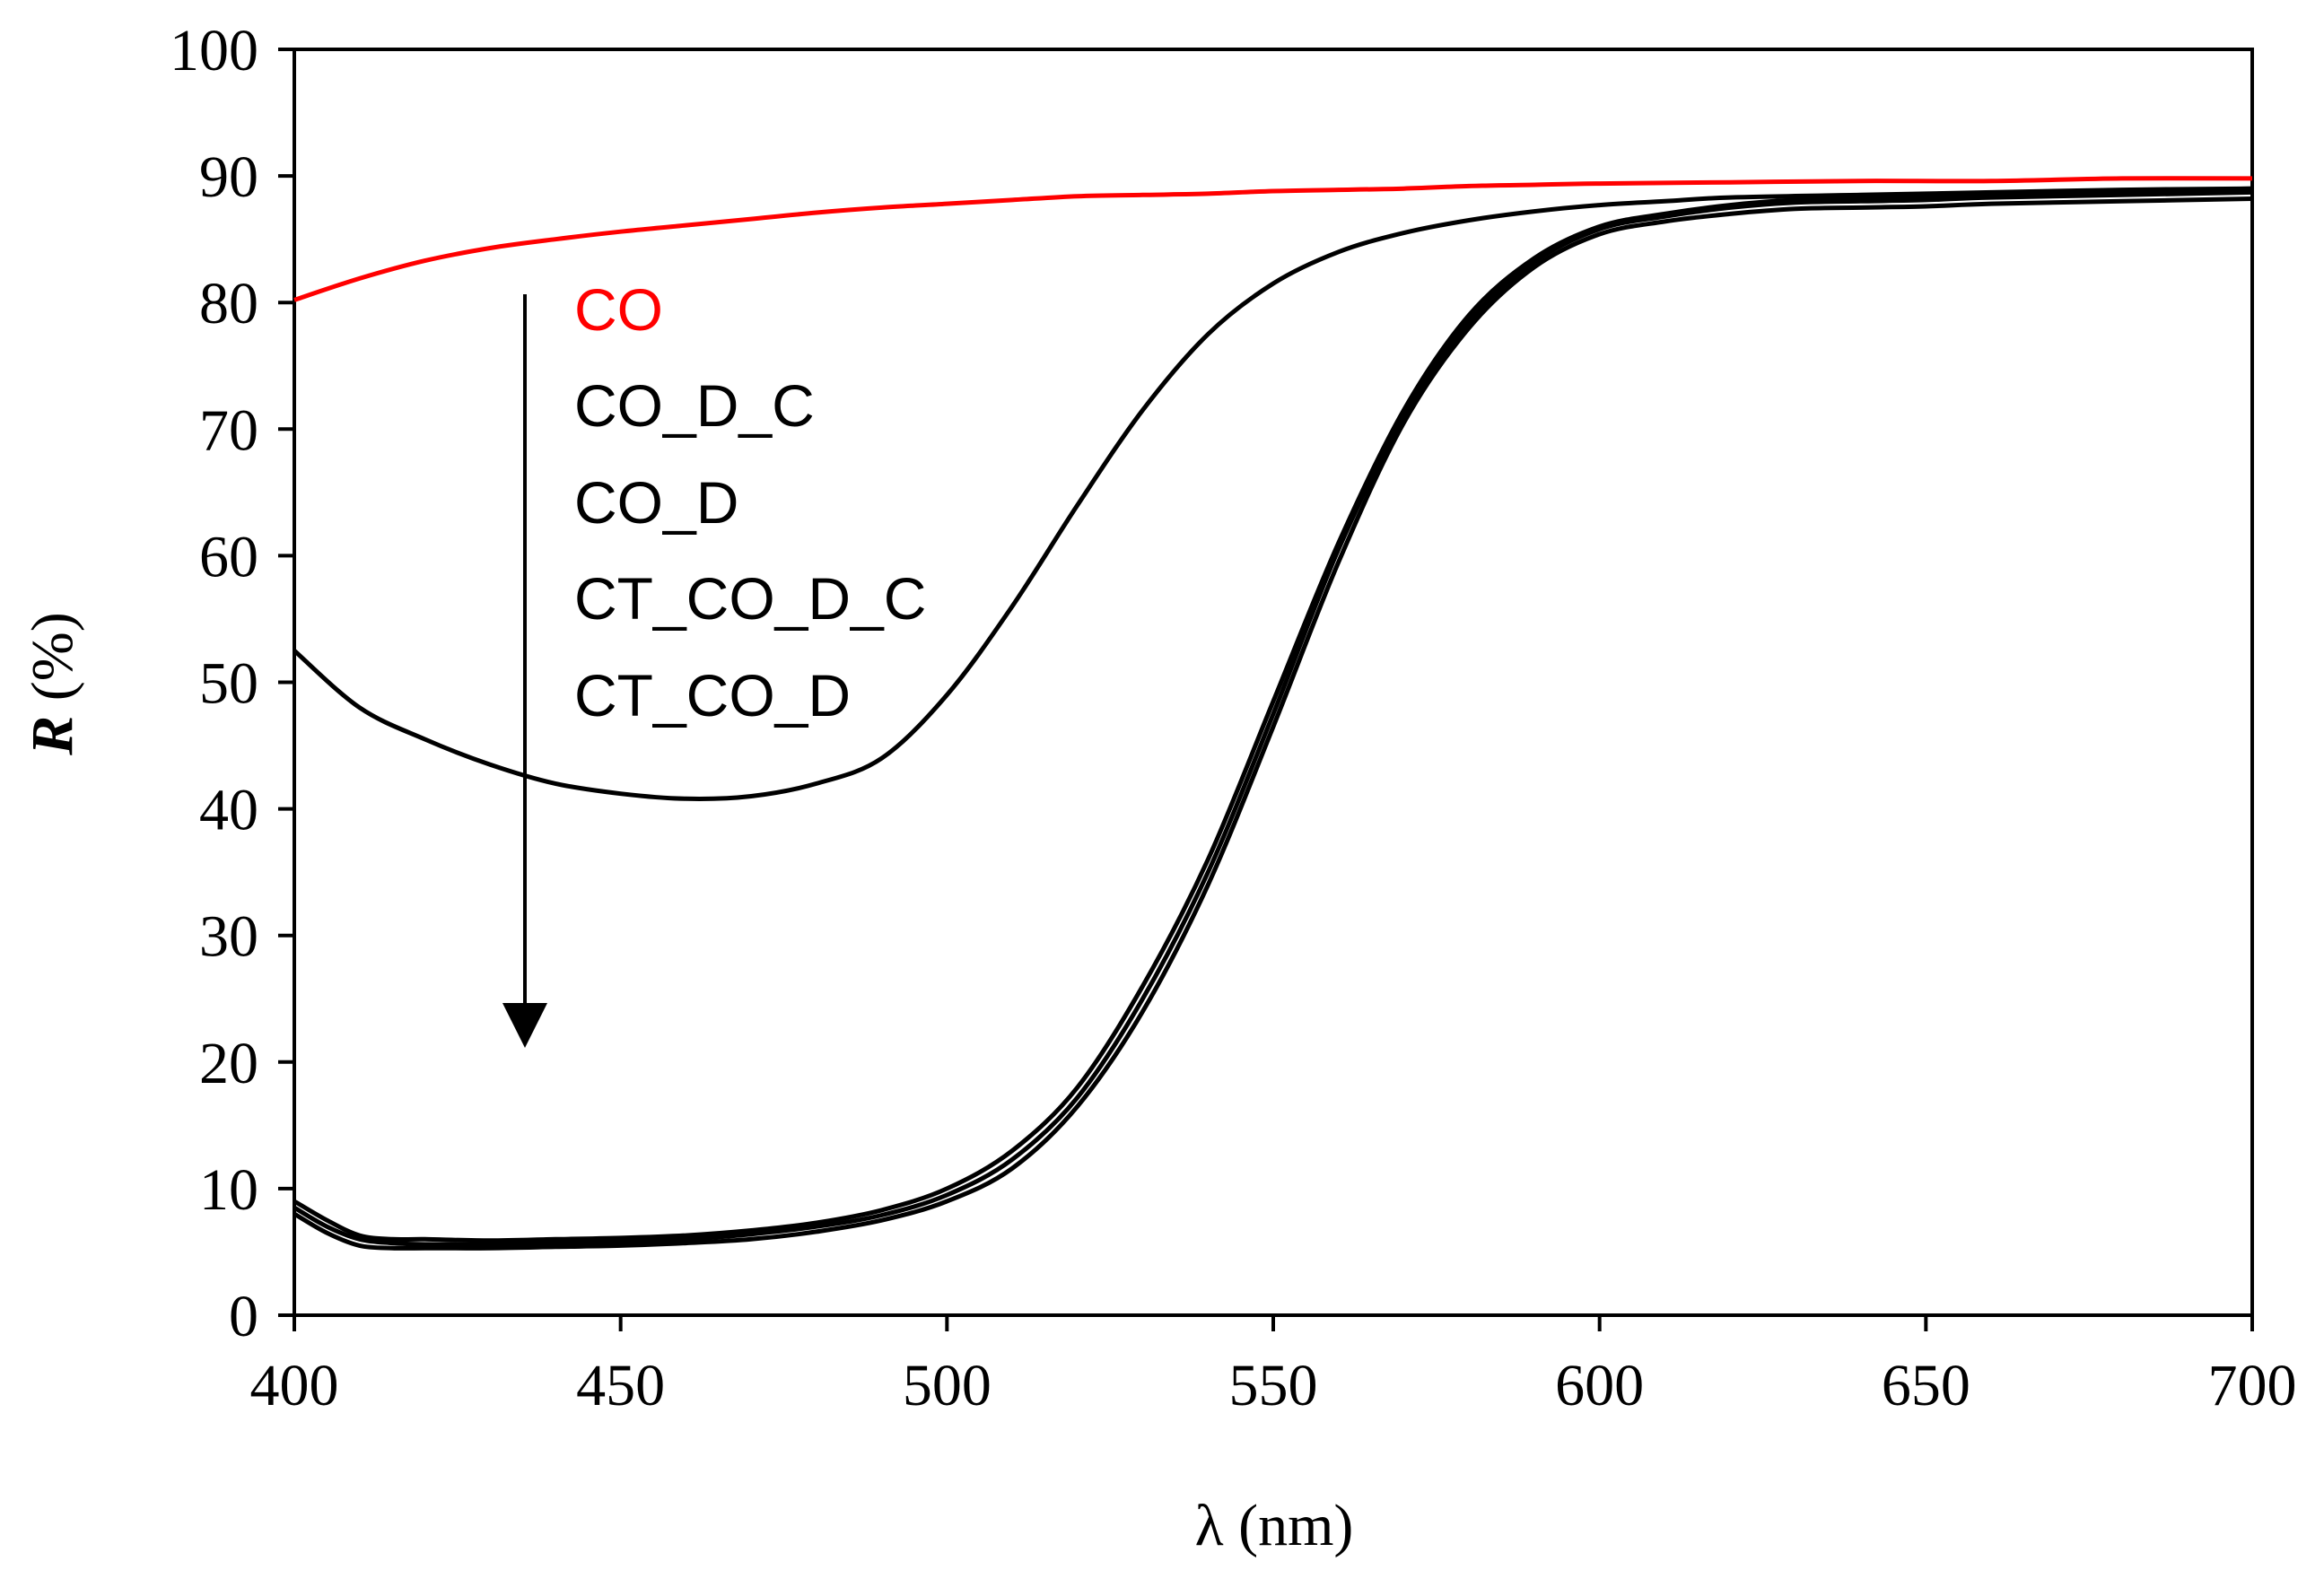 The width and height of the screenshot is (2324, 1570). Describe the element at coordinates (524, 1025) in the screenshot. I see `legend-arrow-head-icon` at that location.